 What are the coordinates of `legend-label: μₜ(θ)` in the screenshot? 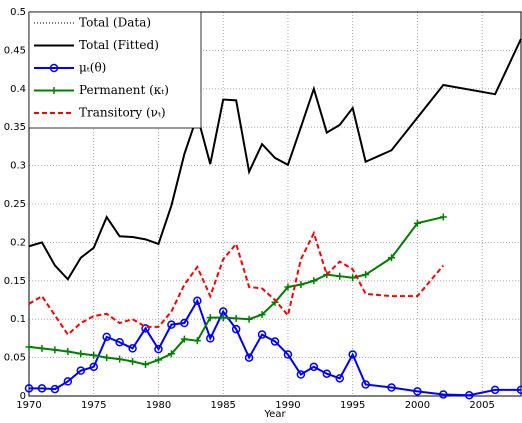 It's located at (92, 68).